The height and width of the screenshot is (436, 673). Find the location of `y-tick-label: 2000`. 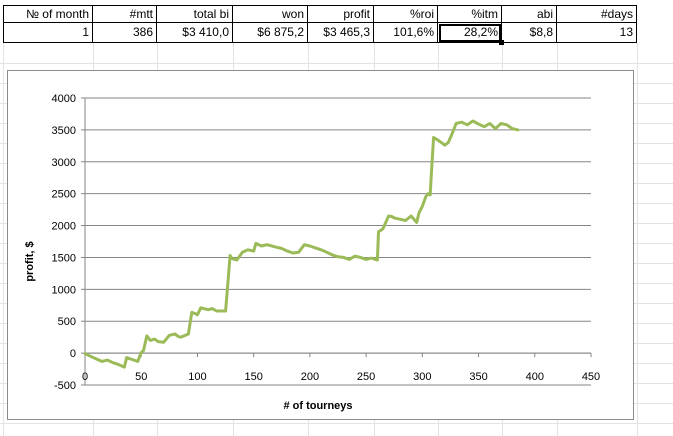

y-tick-label: 2000 is located at coordinates (64, 227).